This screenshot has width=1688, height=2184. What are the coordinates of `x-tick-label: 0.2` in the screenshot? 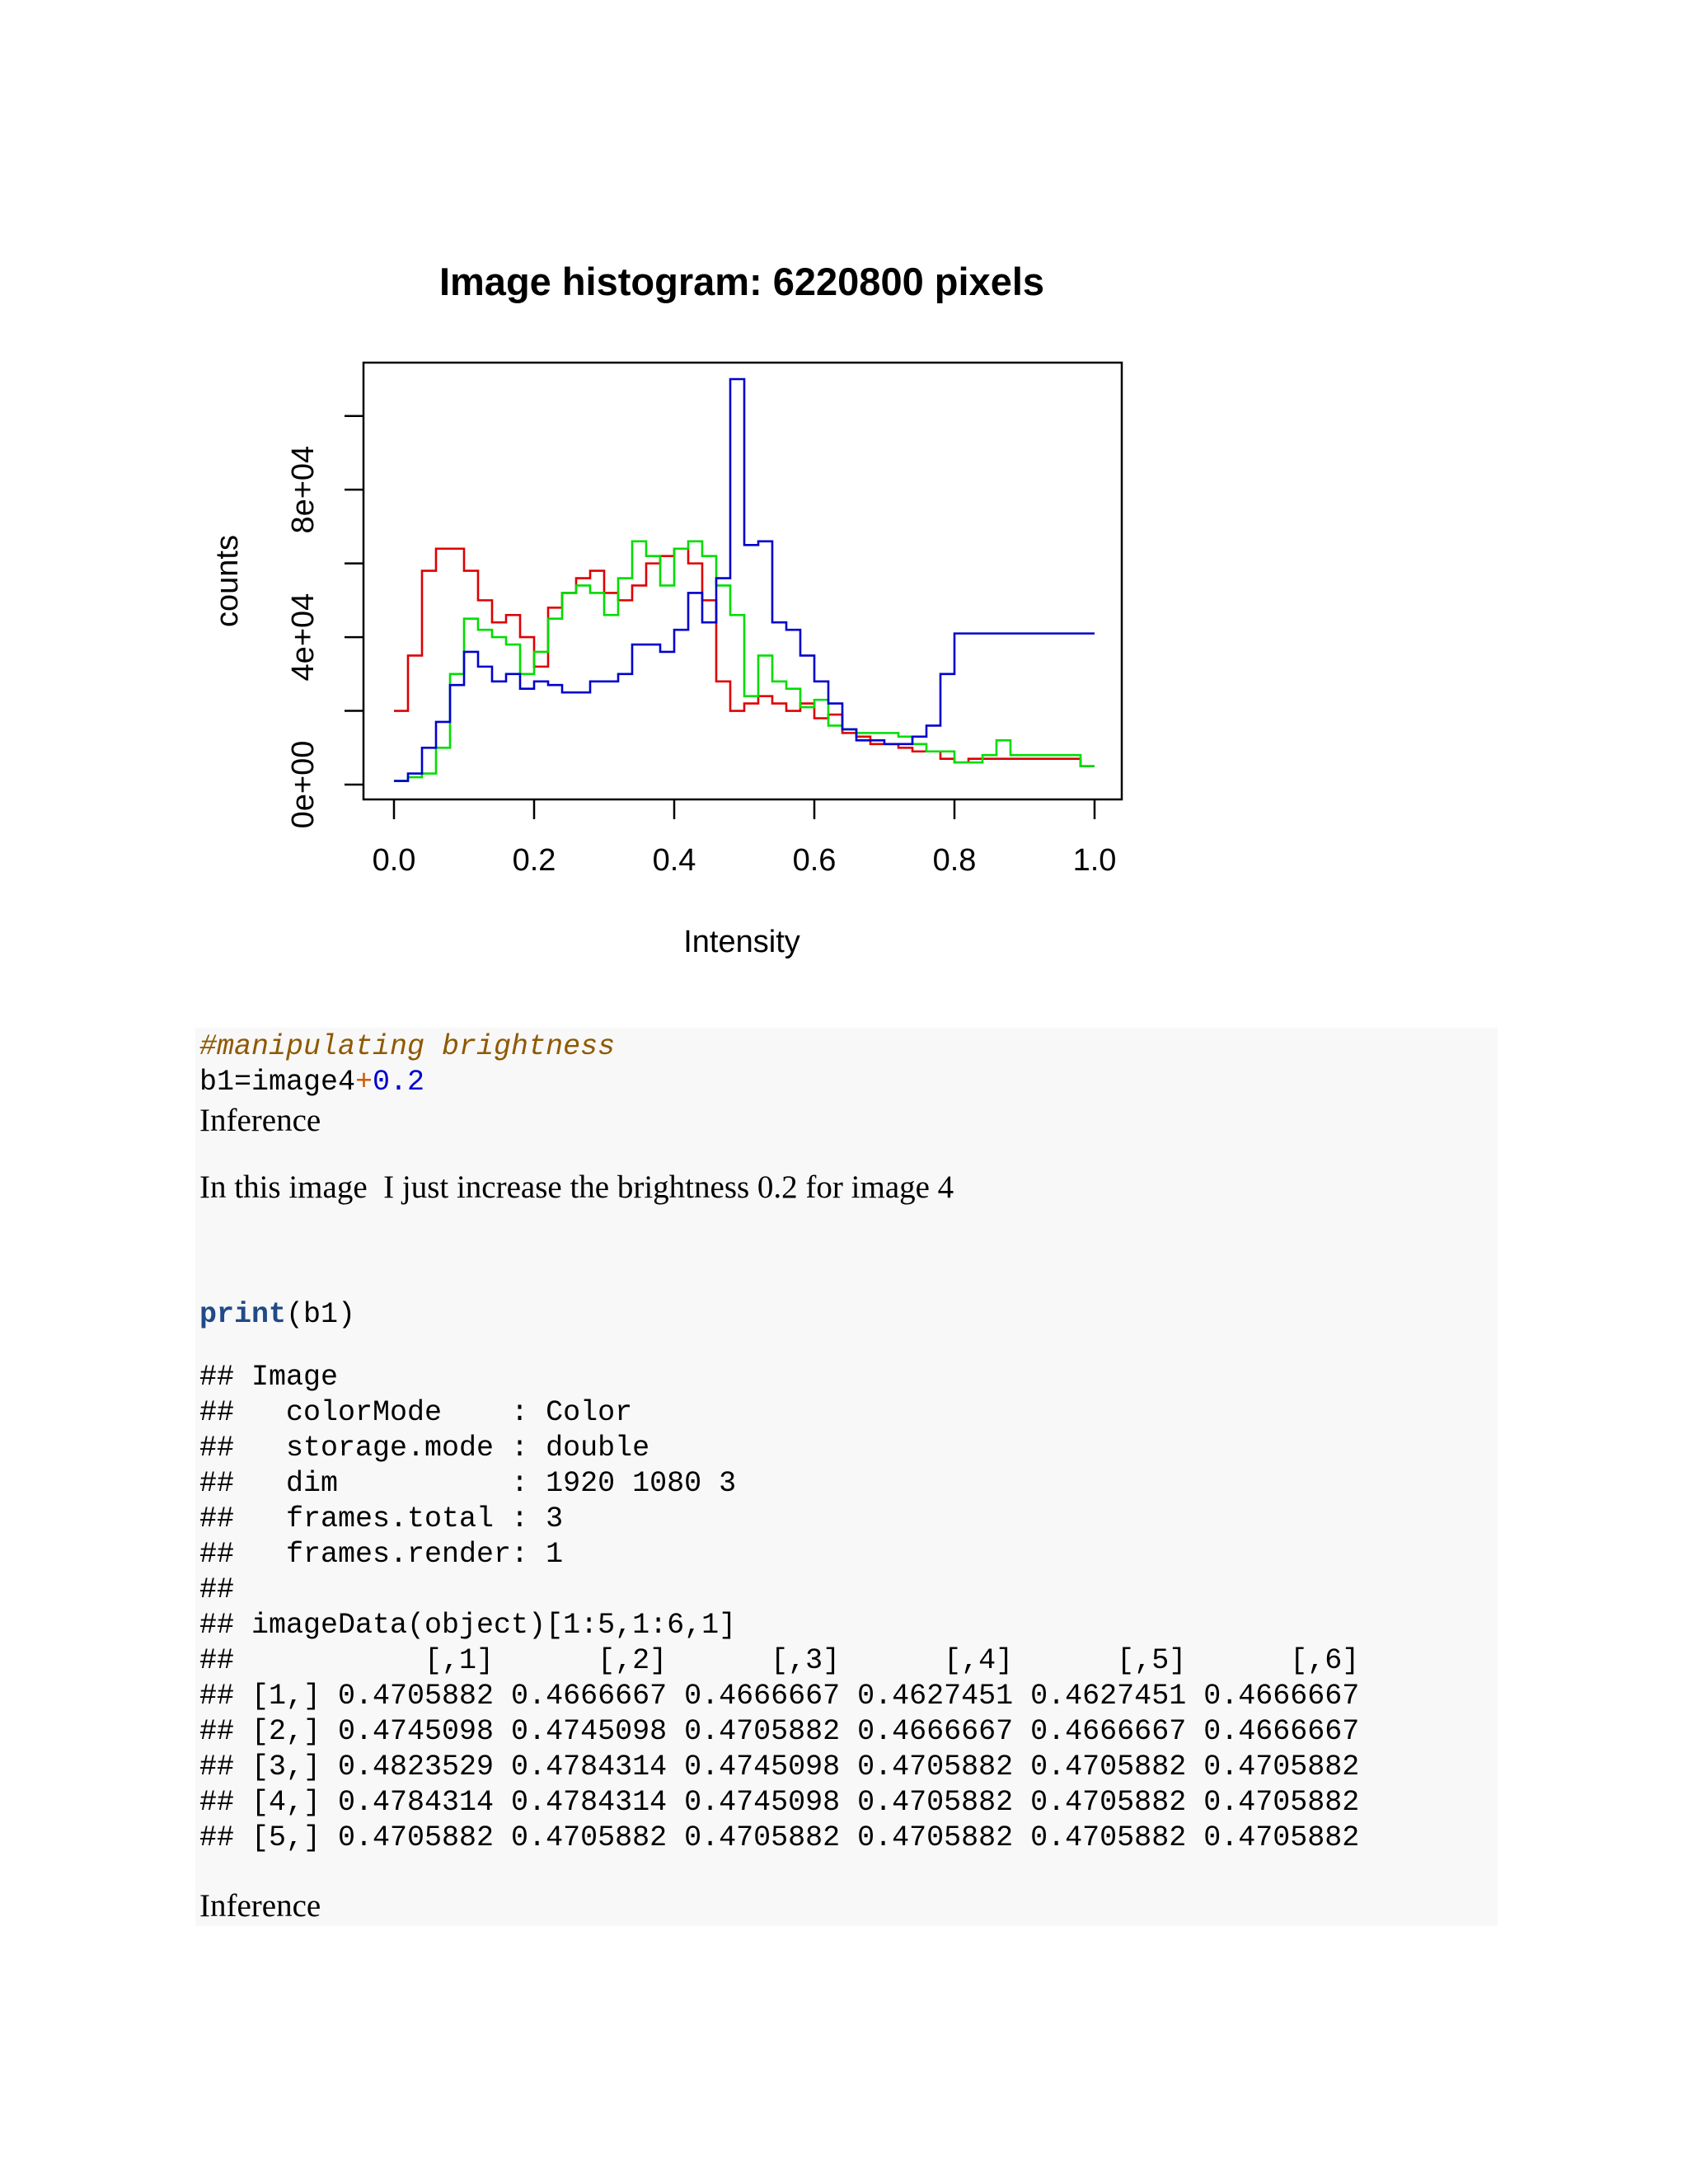 It's located at (534, 860).